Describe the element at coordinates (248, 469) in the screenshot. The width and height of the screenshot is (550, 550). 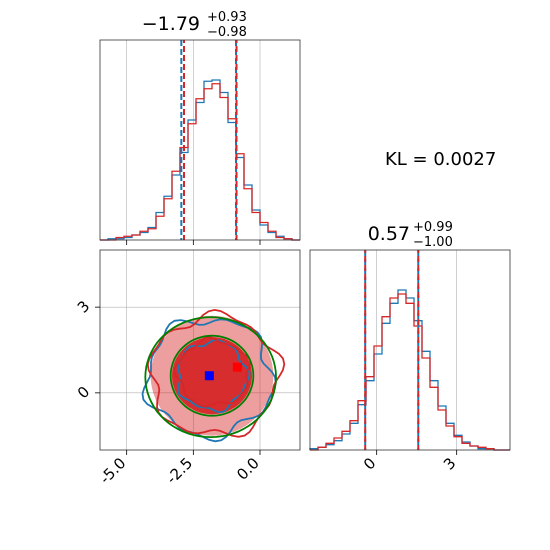
I see `tick-label: 0.0` at that location.